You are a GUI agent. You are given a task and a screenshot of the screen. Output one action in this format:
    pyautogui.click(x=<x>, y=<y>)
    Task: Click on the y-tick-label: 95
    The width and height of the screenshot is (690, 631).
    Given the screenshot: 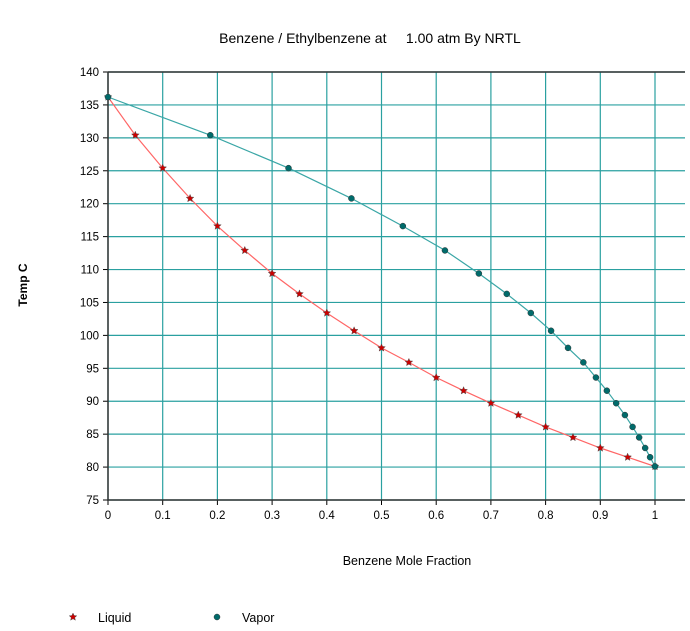 What is the action you would take?
    pyautogui.click(x=92, y=369)
    